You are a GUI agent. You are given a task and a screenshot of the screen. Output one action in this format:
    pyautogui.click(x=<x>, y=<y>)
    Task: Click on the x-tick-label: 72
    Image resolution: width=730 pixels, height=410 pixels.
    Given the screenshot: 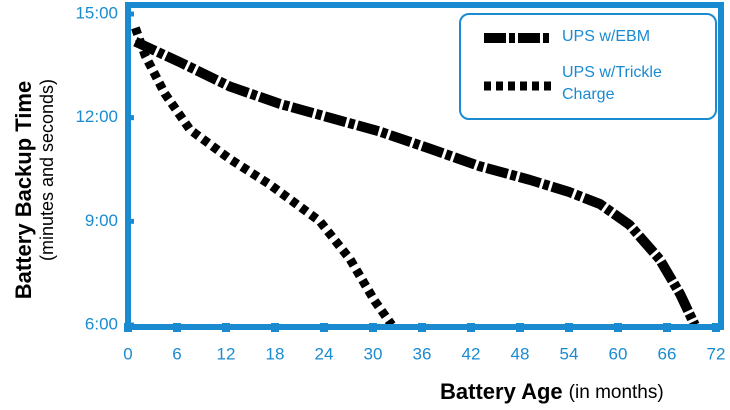 What is the action you would take?
    pyautogui.click(x=716, y=353)
    